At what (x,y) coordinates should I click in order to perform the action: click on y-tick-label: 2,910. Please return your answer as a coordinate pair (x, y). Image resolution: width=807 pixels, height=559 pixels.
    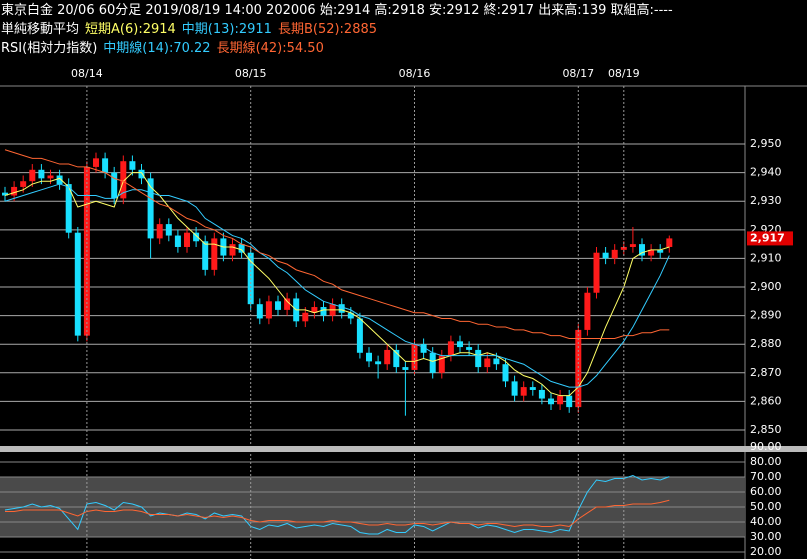
    Looking at the image, I should click on (766, 257).